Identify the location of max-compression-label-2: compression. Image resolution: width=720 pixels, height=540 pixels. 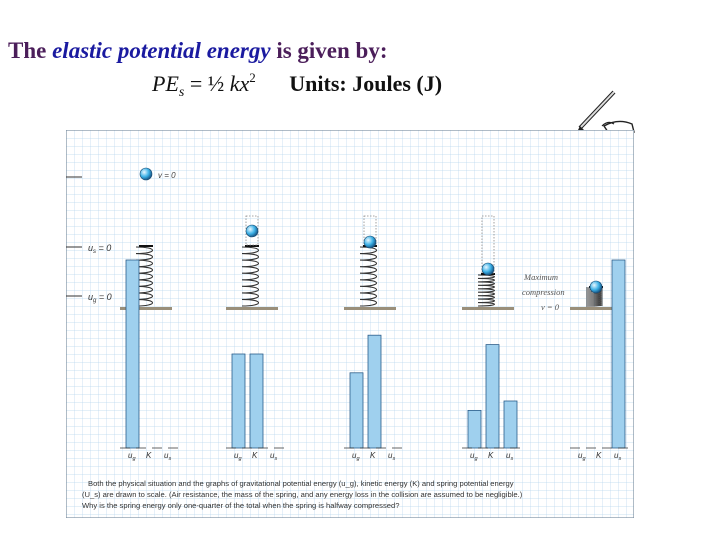
(543, 292).